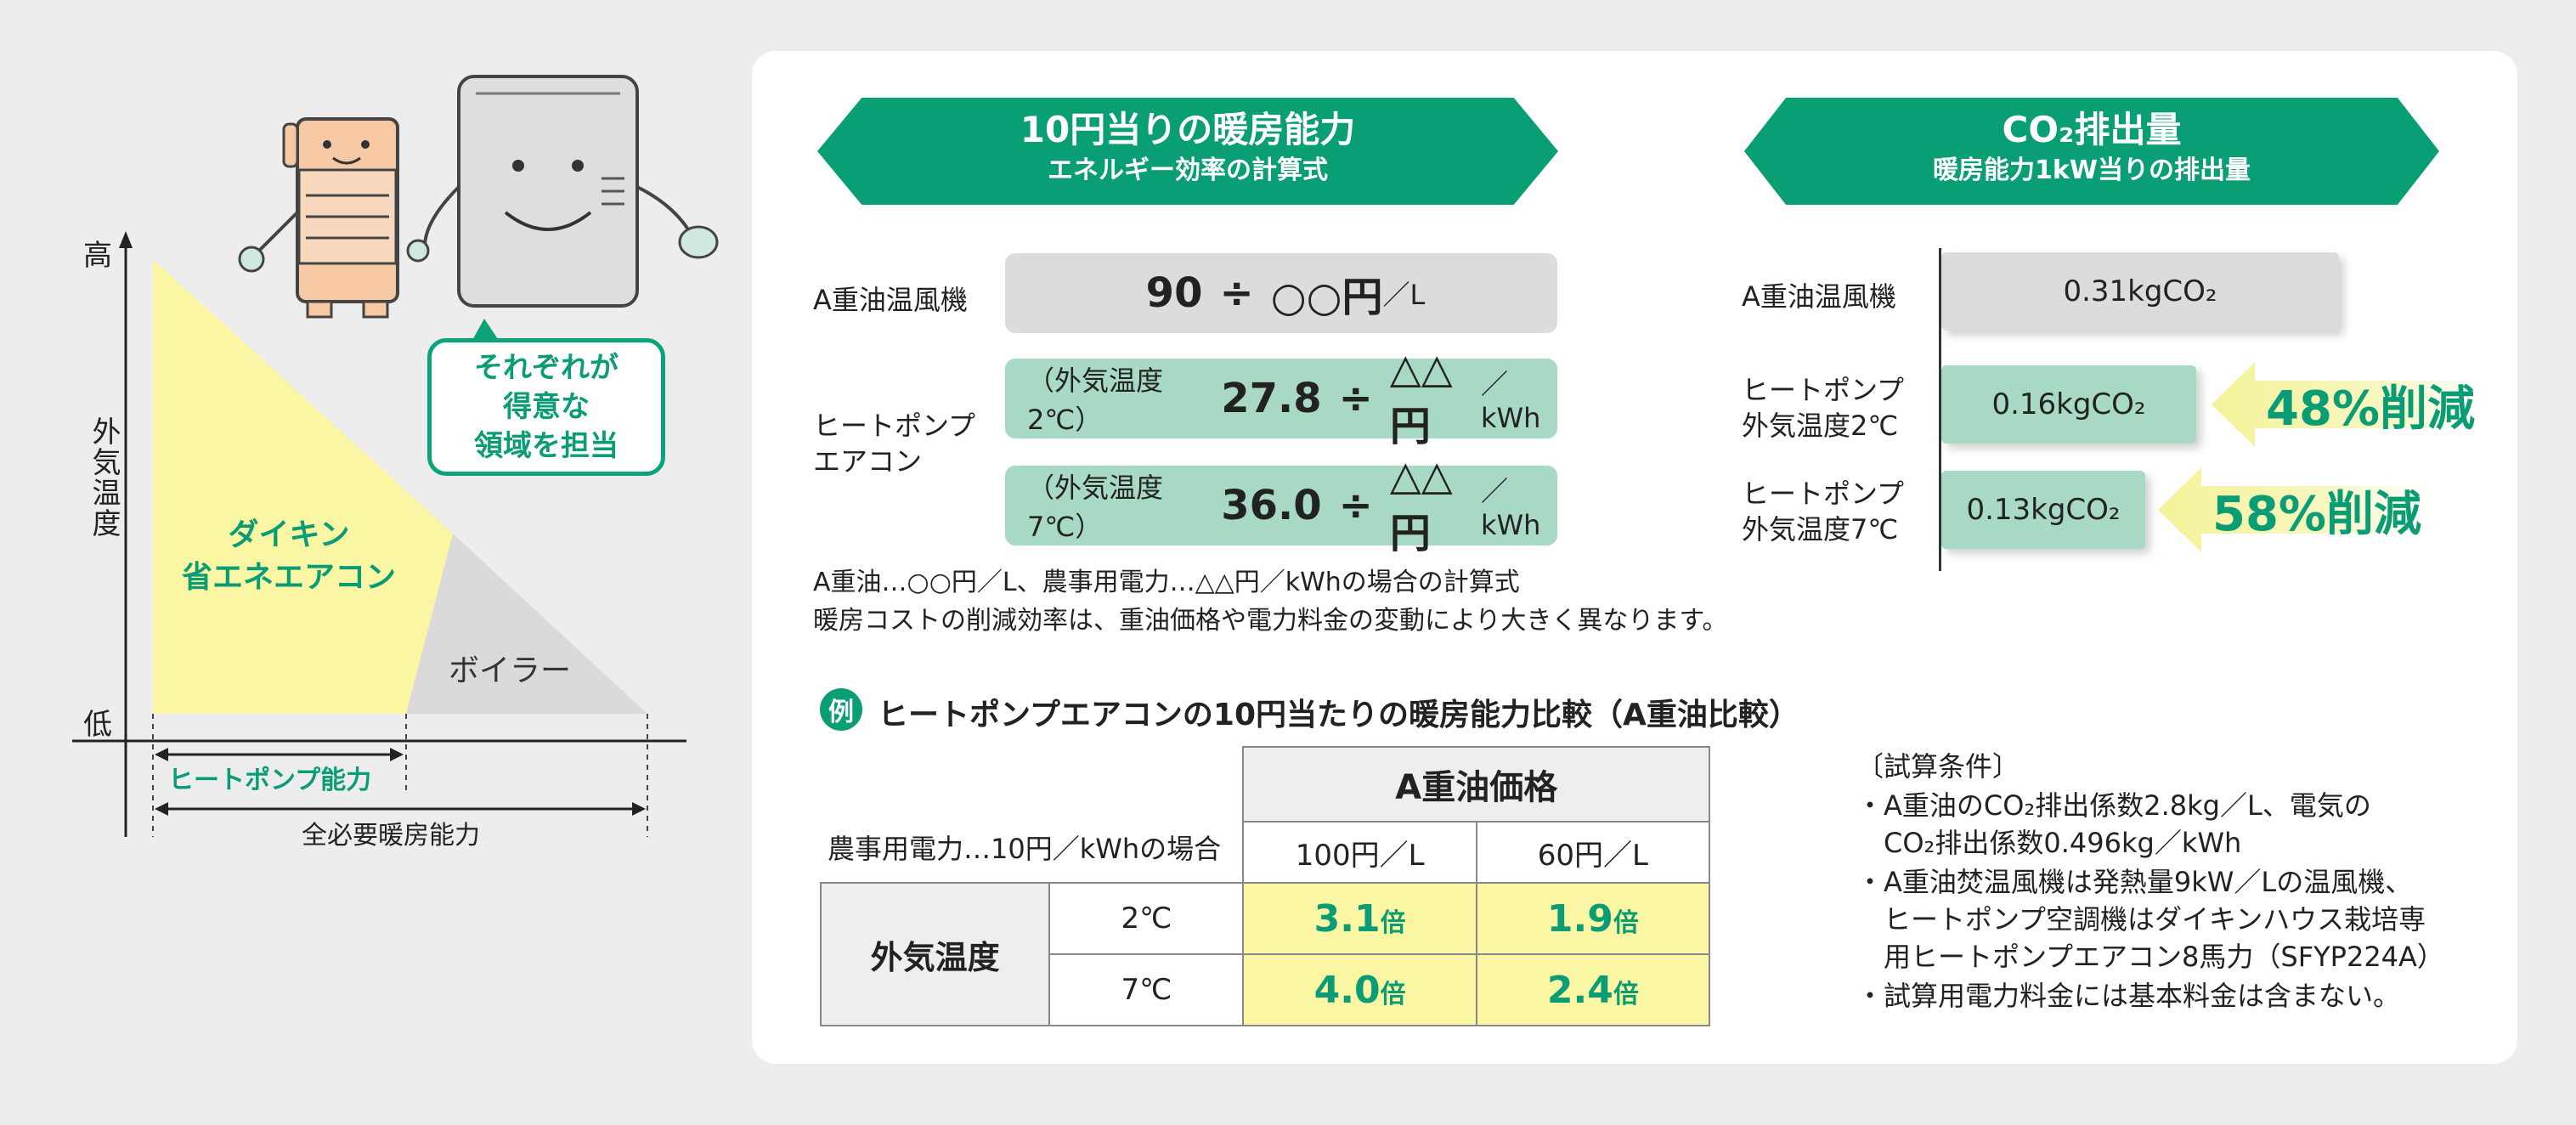 Image resolution: width=2576 pixels, height=1125 pixels. Describe the element at coordinates (2371, 409) in the screenshot. I see `reduction-48-label: 48%削減` at that location.